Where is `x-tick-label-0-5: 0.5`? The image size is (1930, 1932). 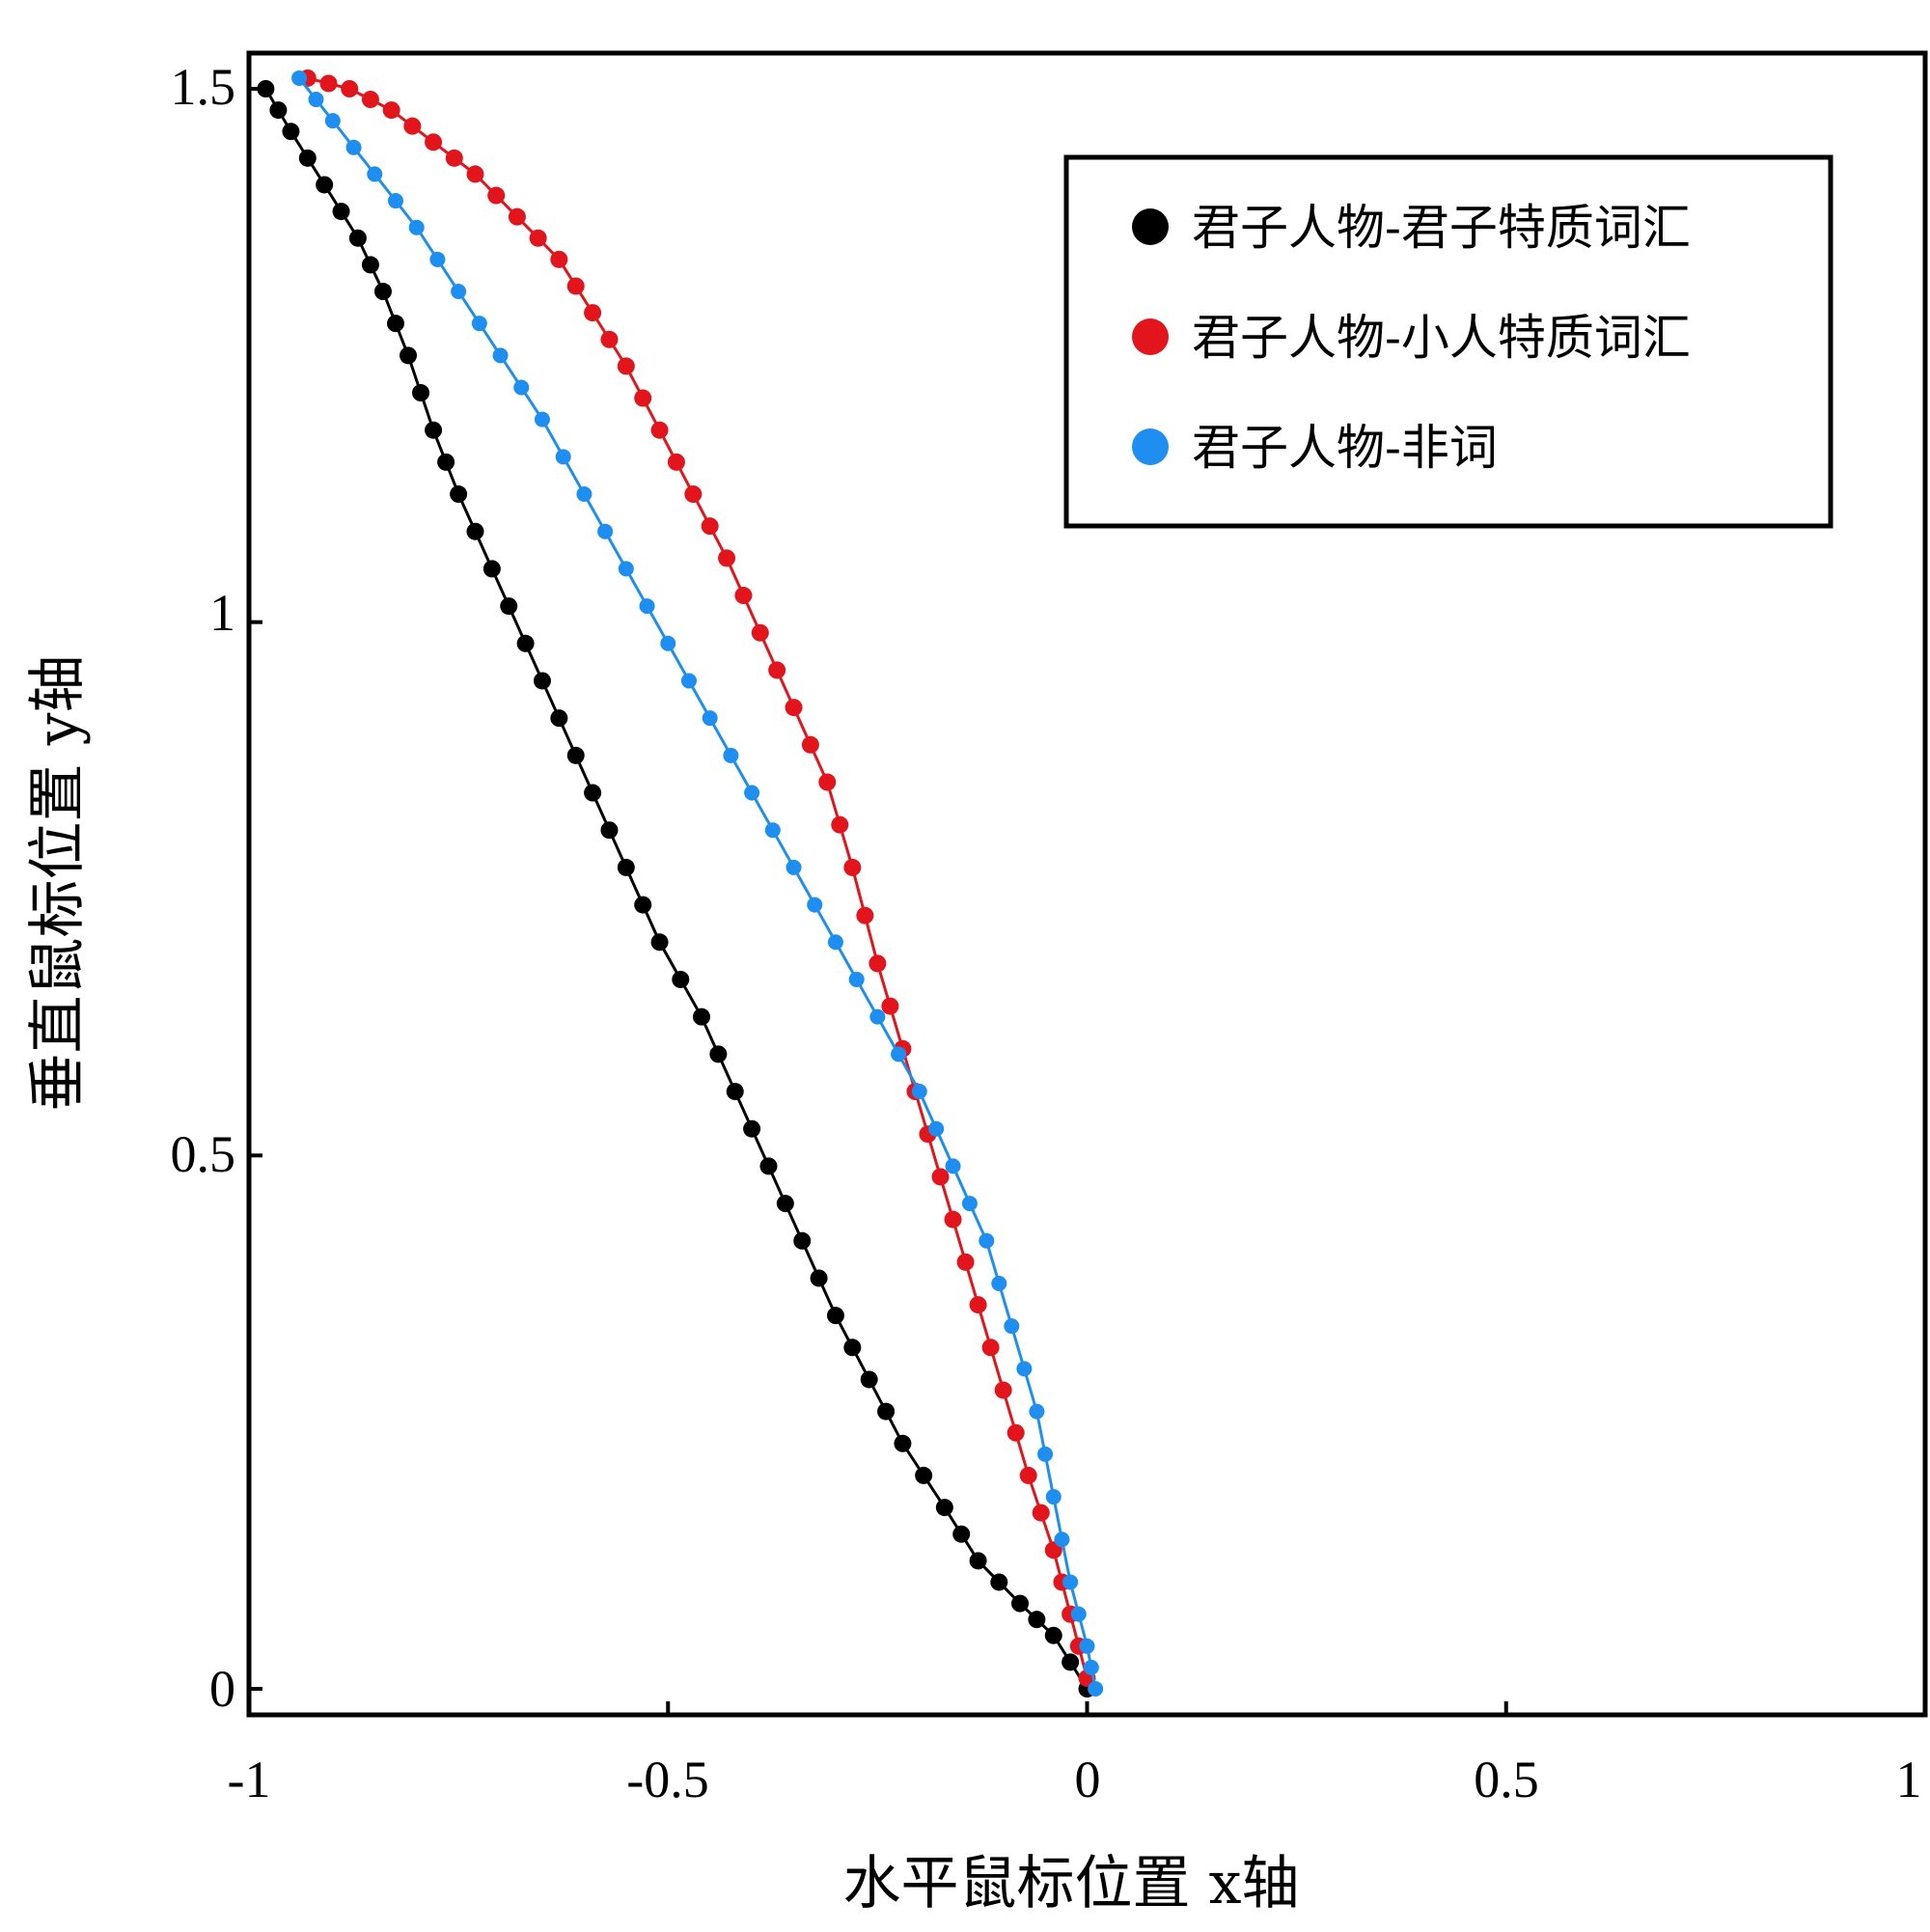 x-tick-label-0-5: 0.5 is located at coordinates (1506, 1779).